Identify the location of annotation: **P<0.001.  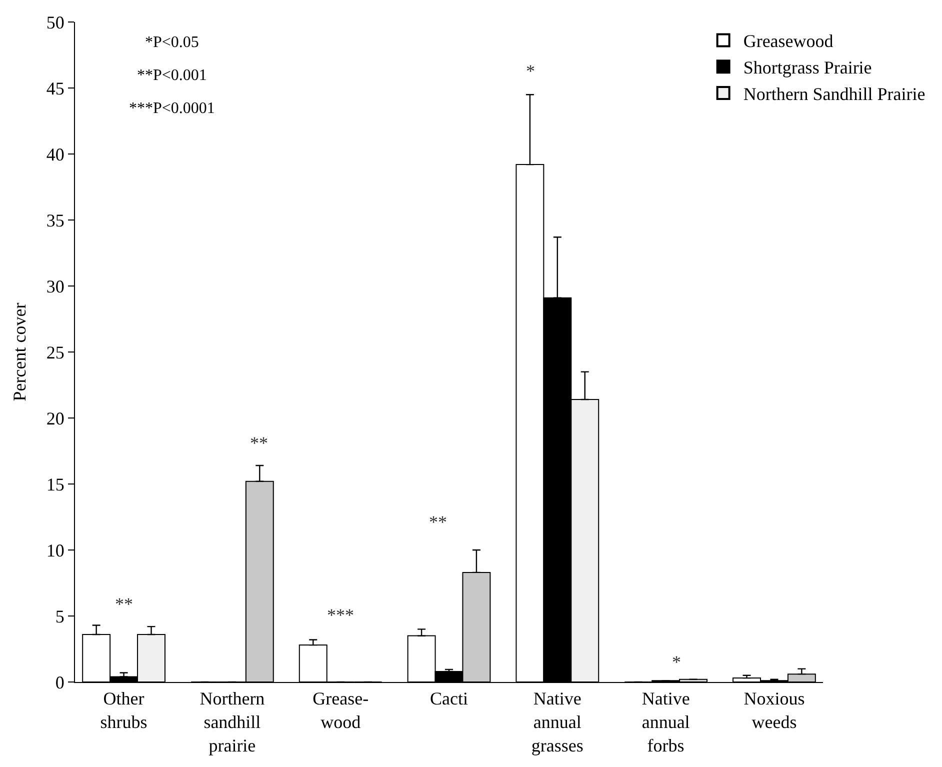
(172, 75).